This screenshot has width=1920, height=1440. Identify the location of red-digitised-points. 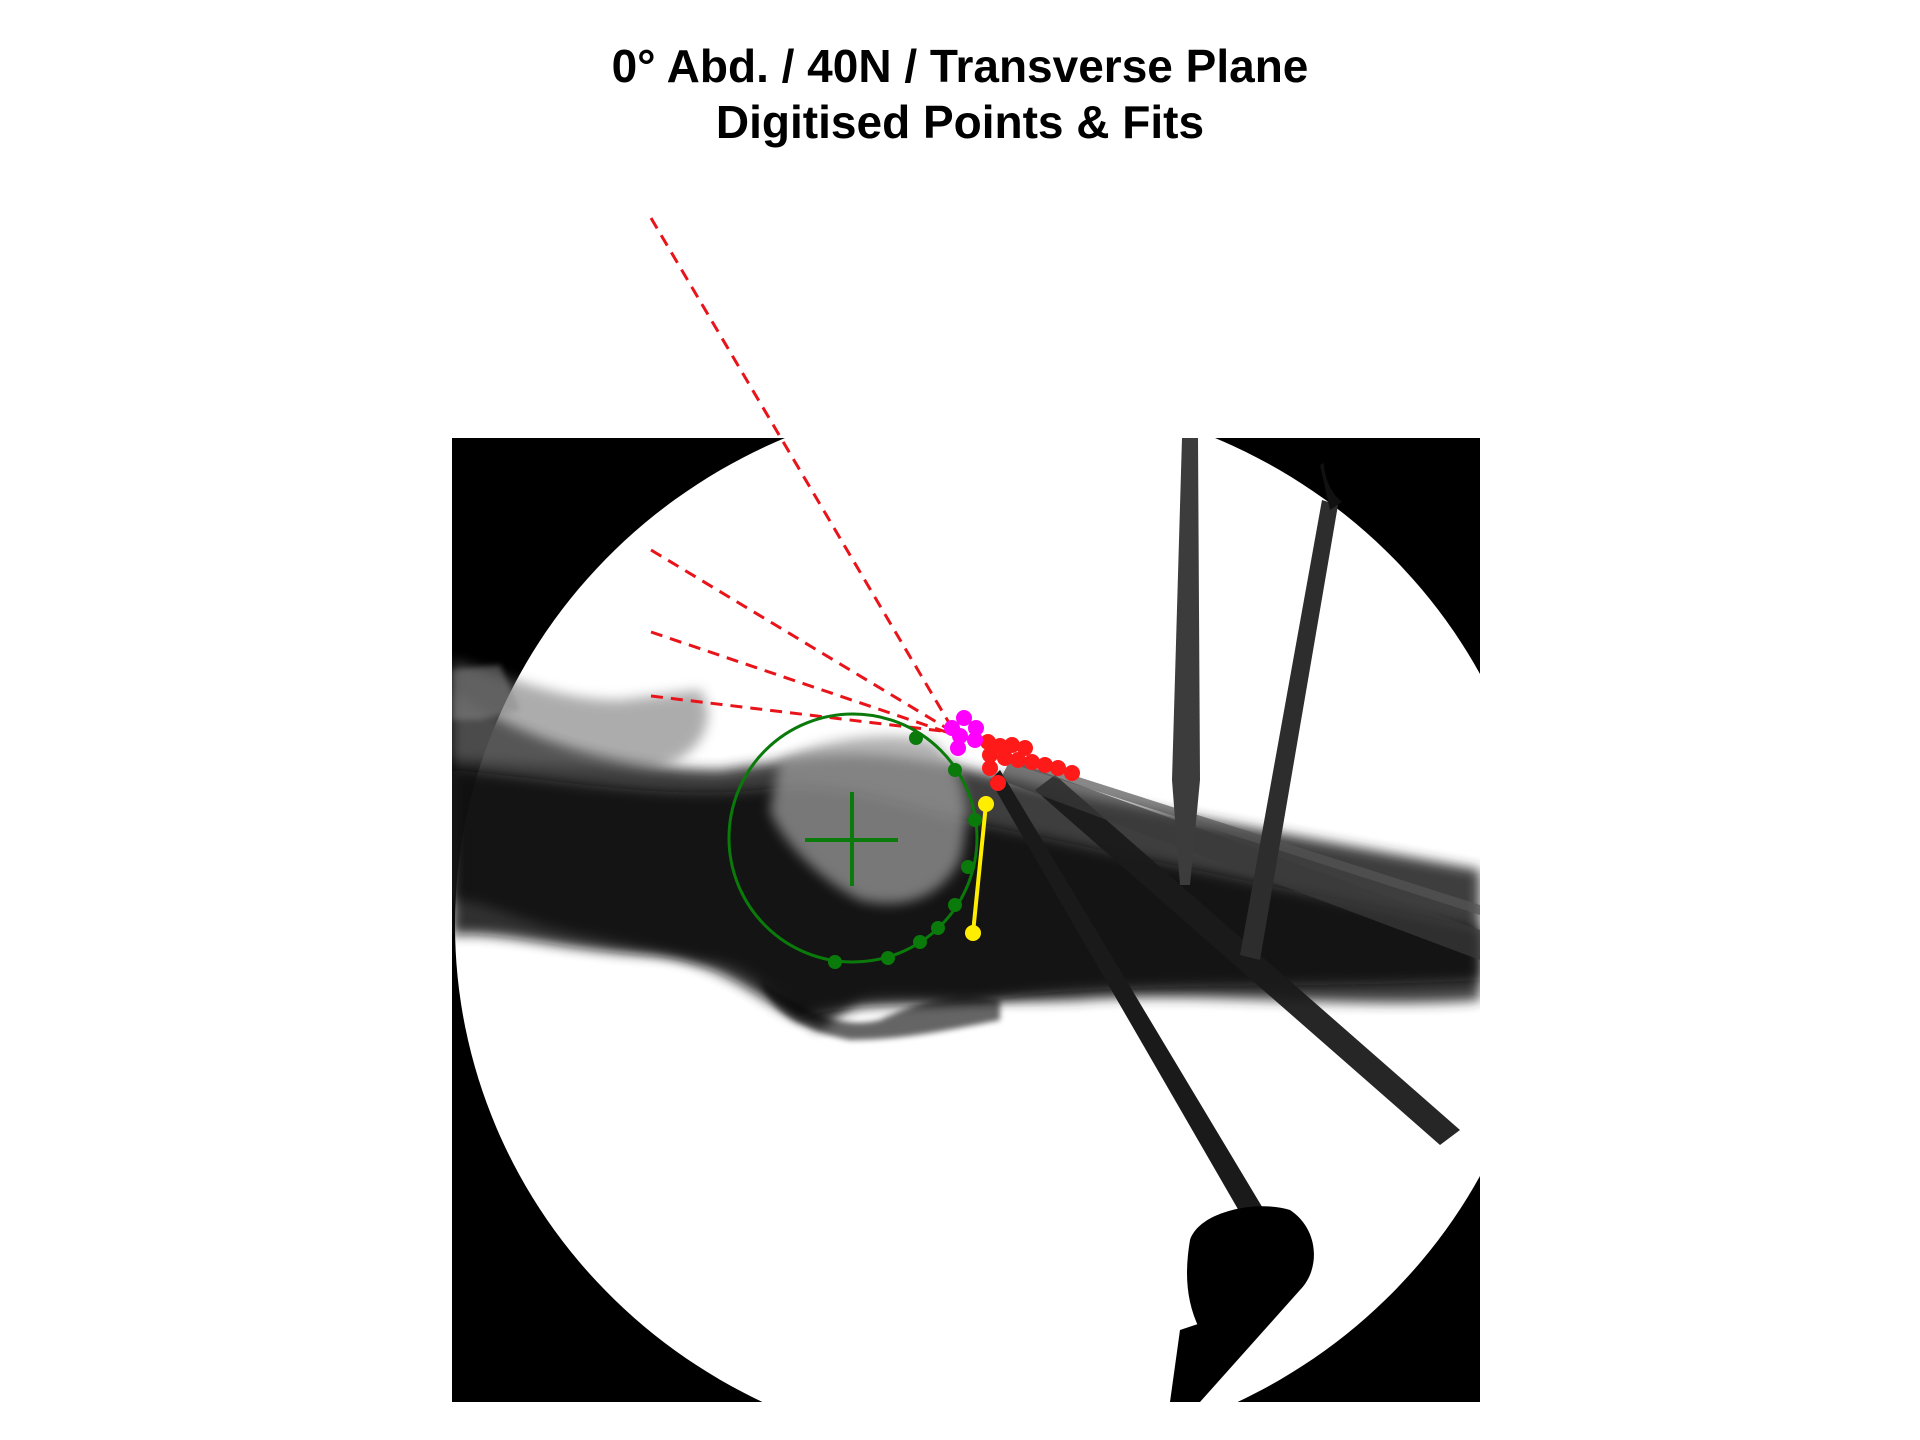
(1030, 762).